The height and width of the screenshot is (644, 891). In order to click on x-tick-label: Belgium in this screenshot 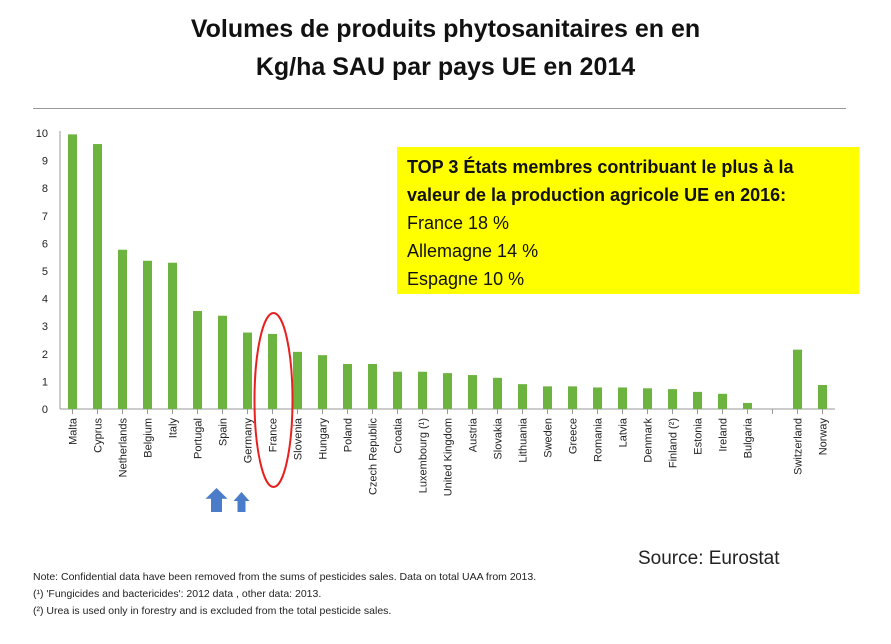, I will do `click(149, 438)`.